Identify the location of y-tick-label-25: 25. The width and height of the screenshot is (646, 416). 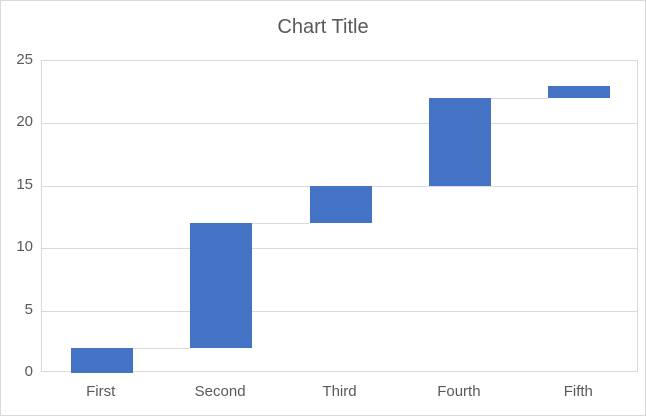
(24, 59).